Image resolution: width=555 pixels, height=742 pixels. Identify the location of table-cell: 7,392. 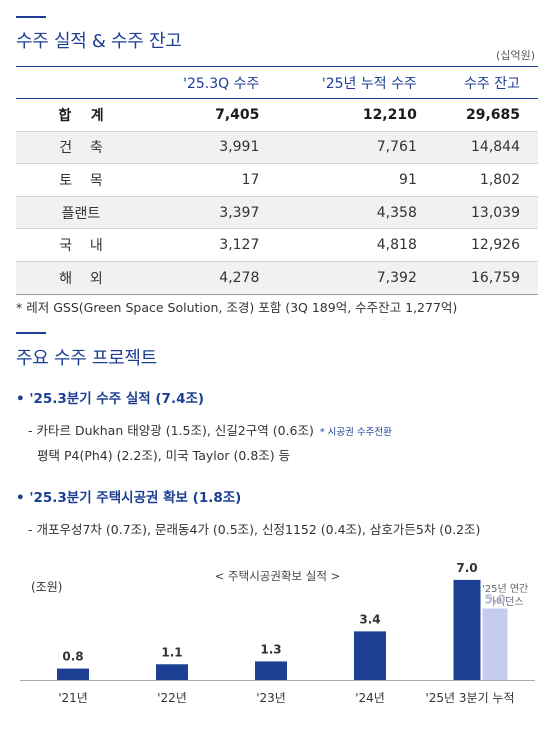
(356, 278).